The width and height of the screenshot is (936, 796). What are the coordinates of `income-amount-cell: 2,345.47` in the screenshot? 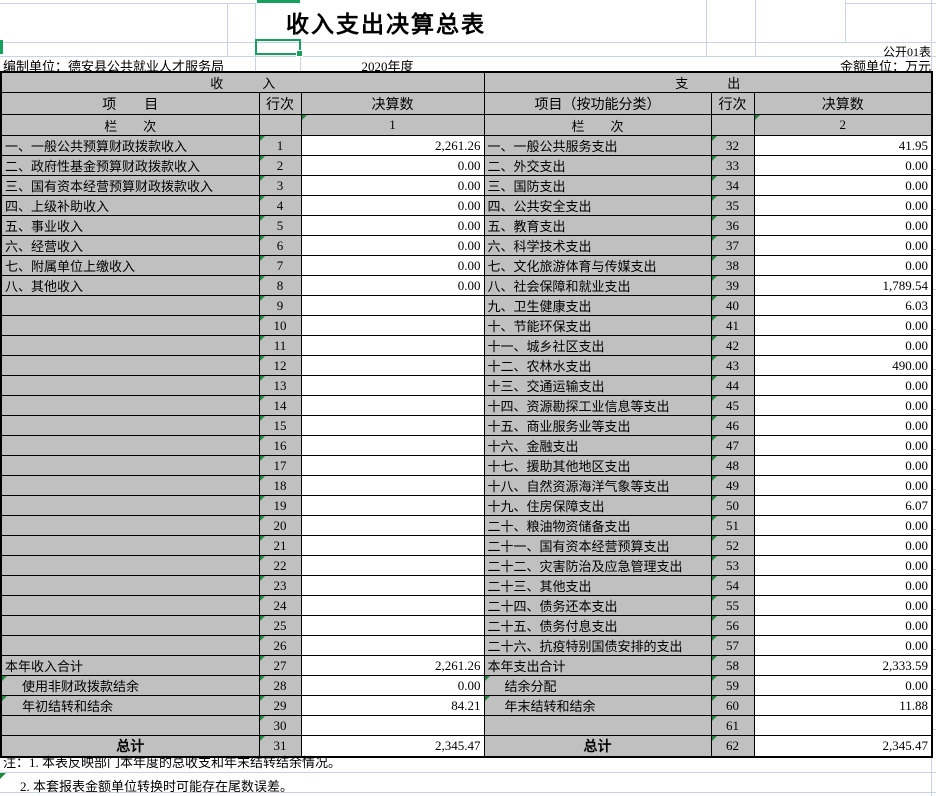 It's located at (392, 746).